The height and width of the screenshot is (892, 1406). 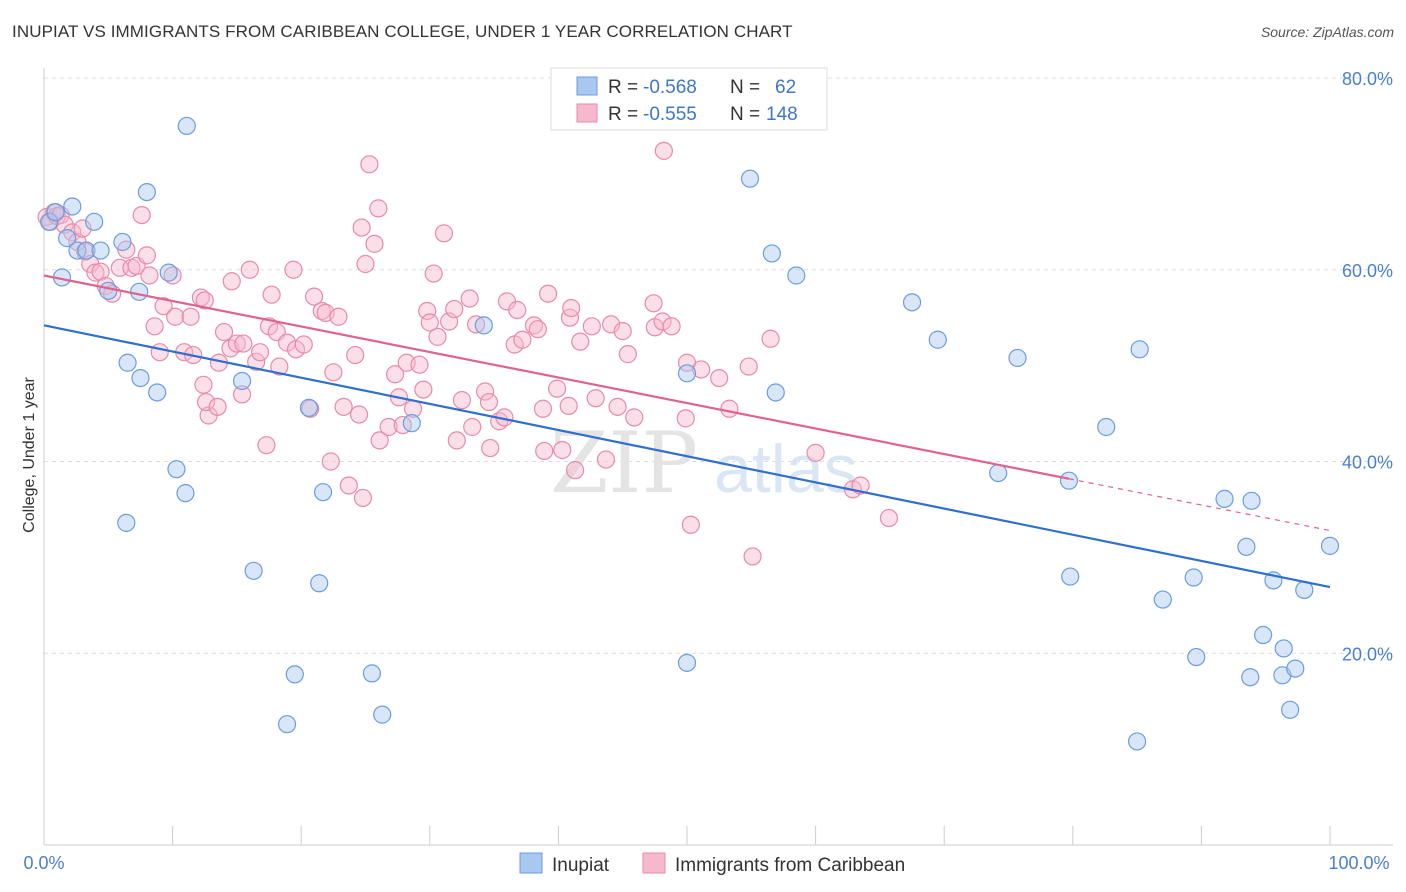 I want to click on source-credit: Source: ZipAtlas.com, so click(x=1327, y=32).